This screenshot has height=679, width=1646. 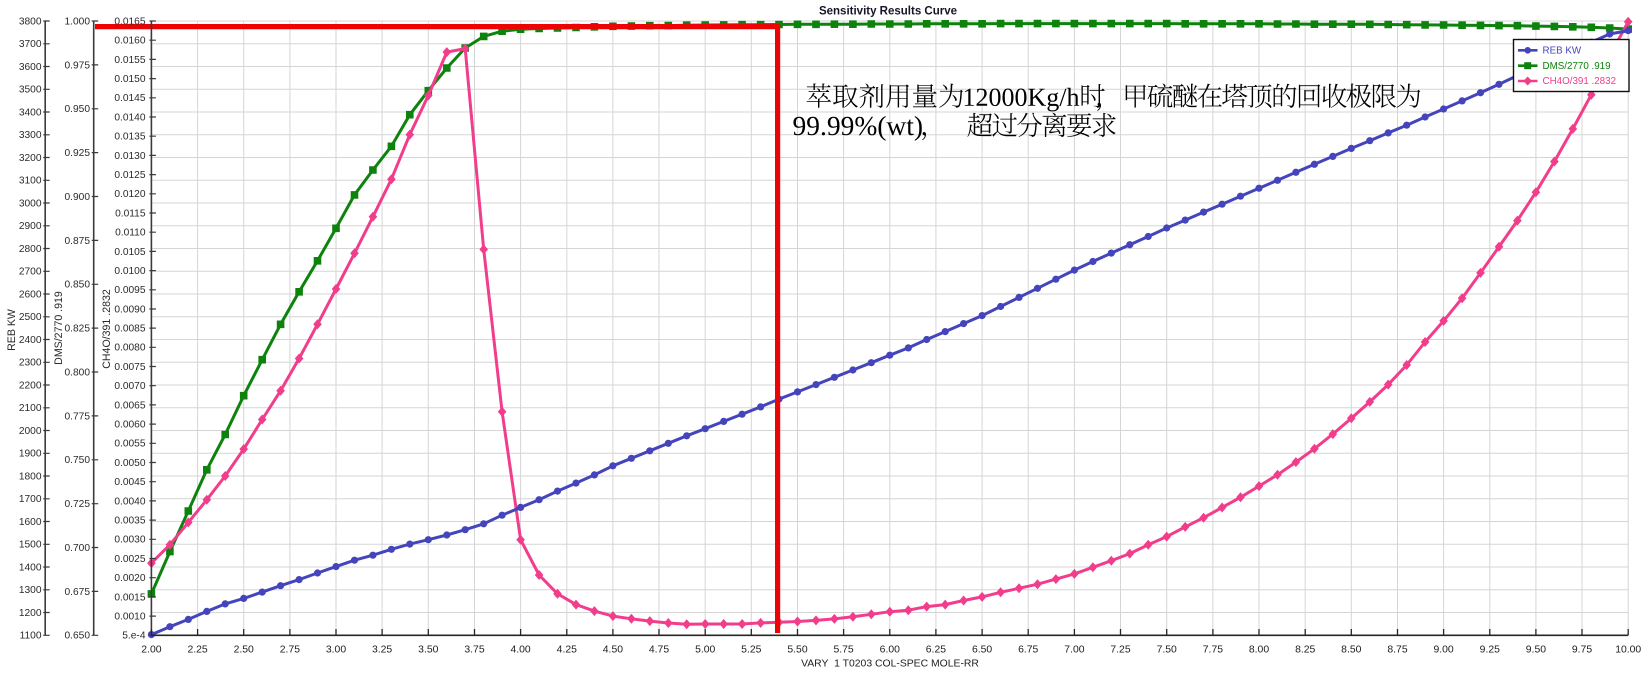 I want to click on svg-text: 1.000, so click(x=78, y=21).